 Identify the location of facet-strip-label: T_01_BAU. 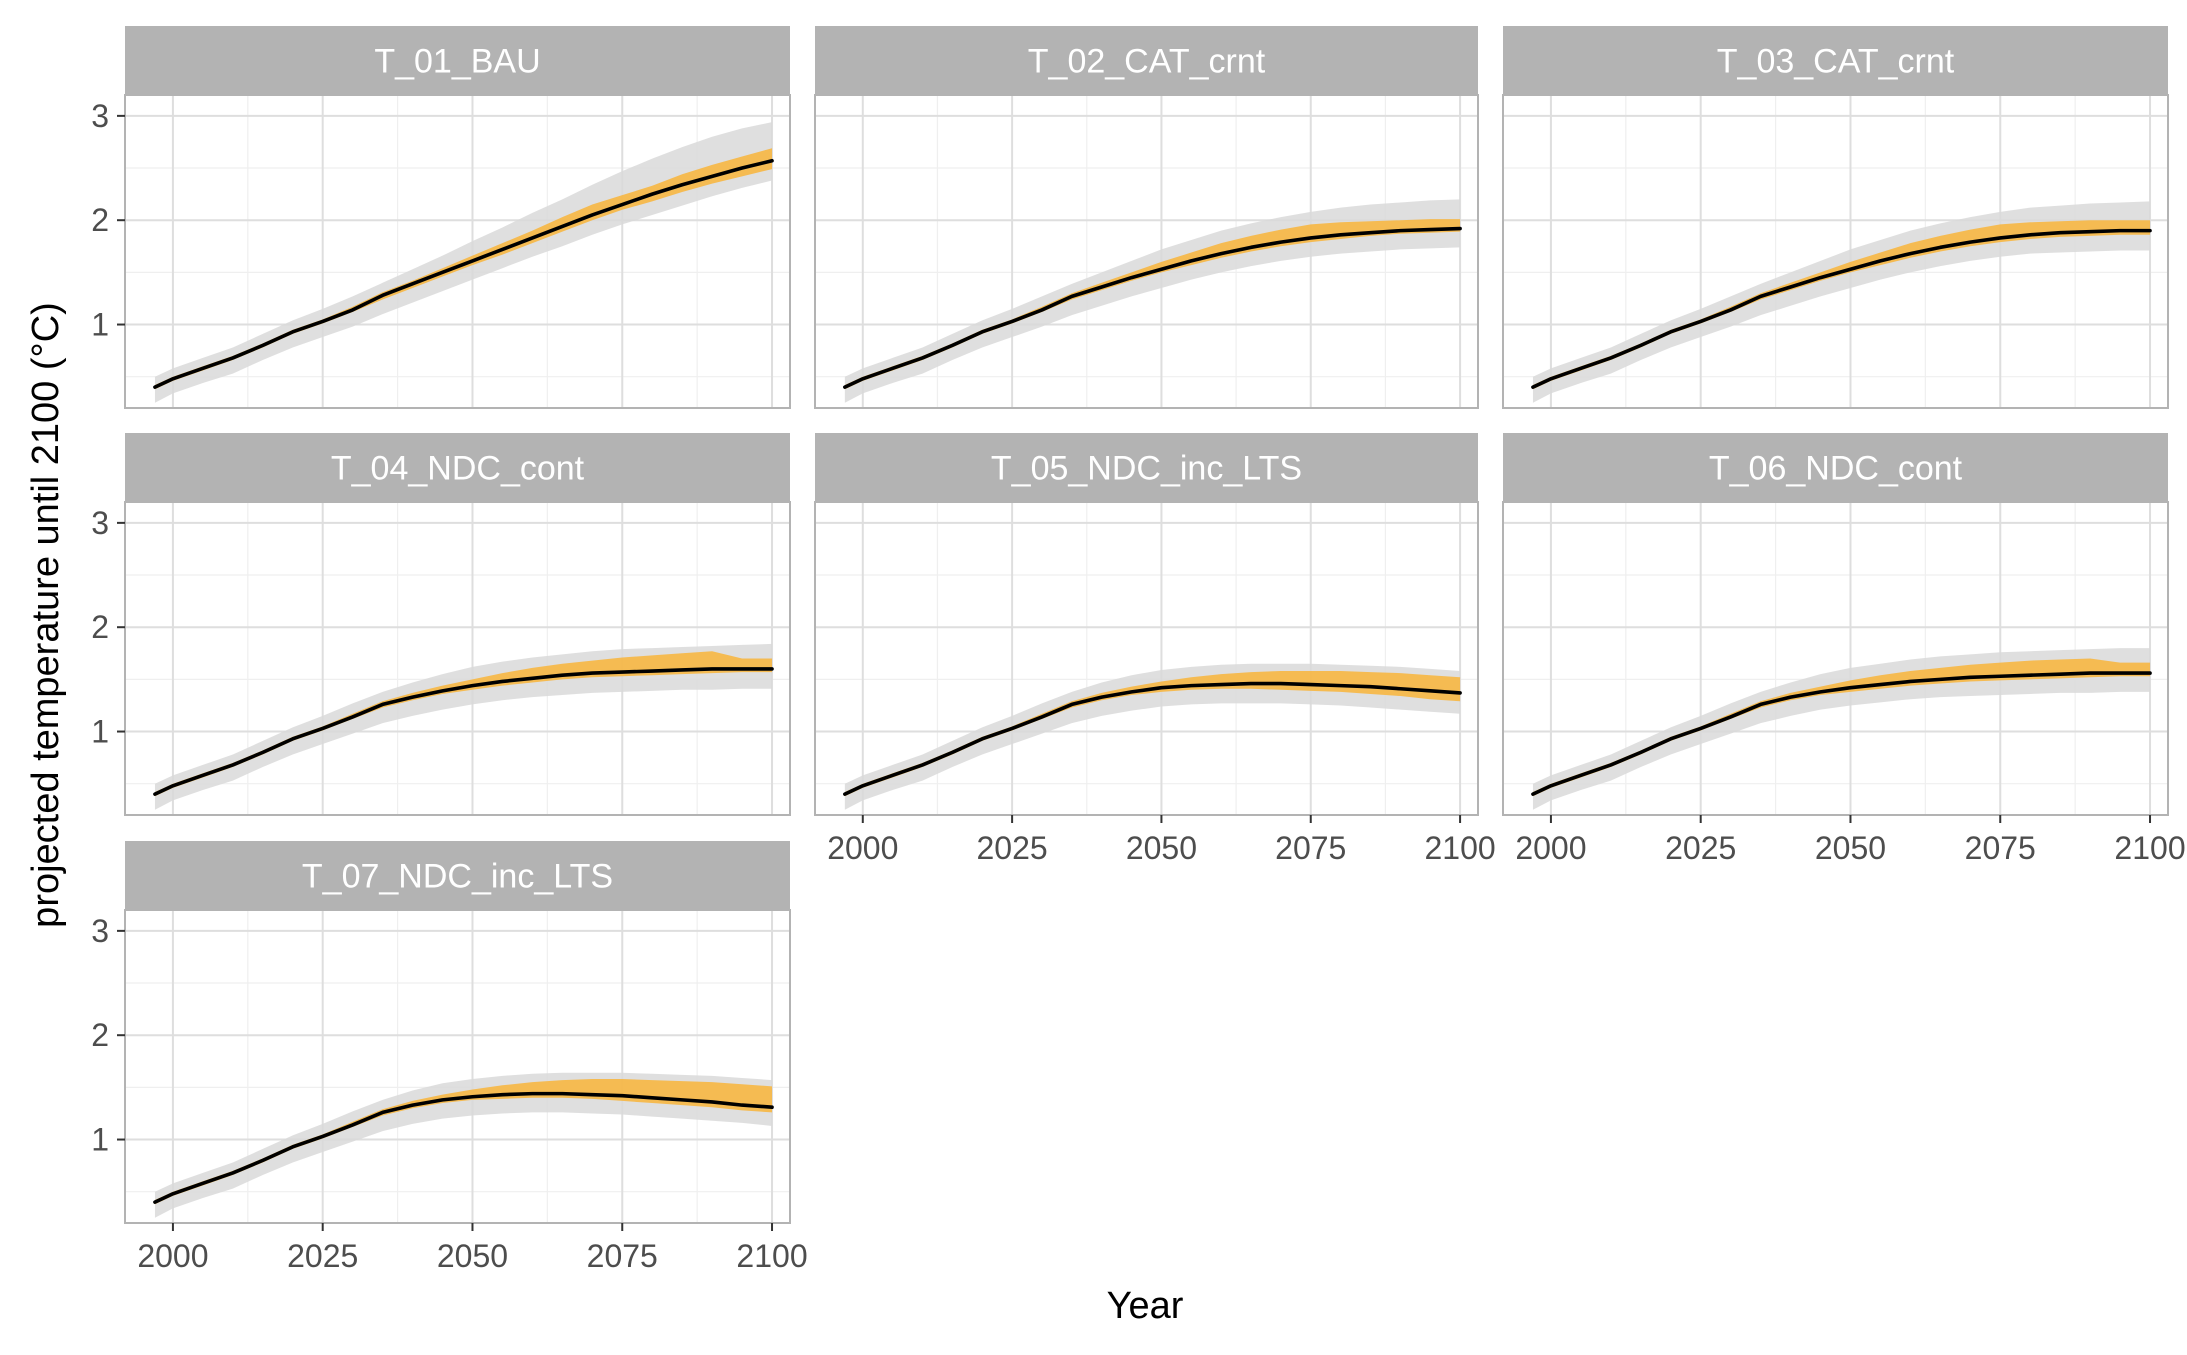
(457, 62).